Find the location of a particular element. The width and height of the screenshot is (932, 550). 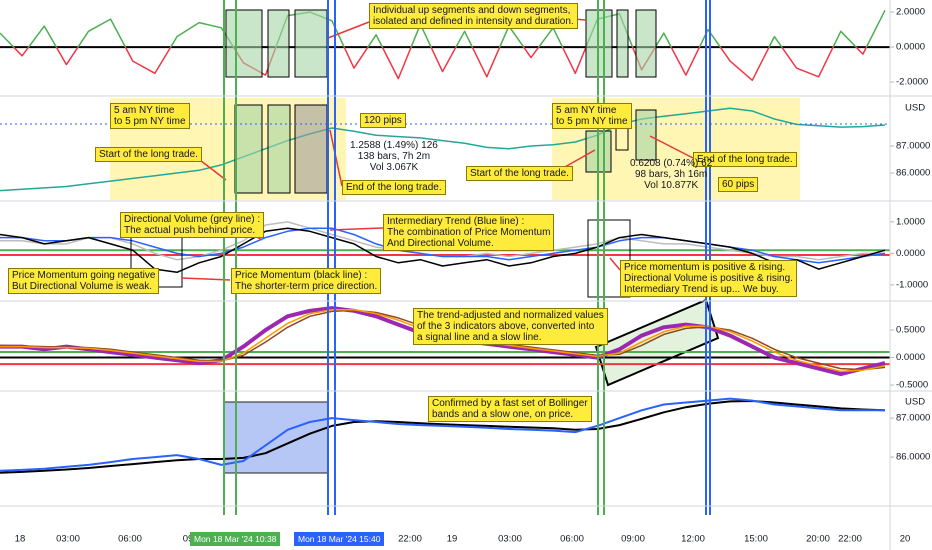

x-tick-label: 09:00 is located at coordinates (633, 539).